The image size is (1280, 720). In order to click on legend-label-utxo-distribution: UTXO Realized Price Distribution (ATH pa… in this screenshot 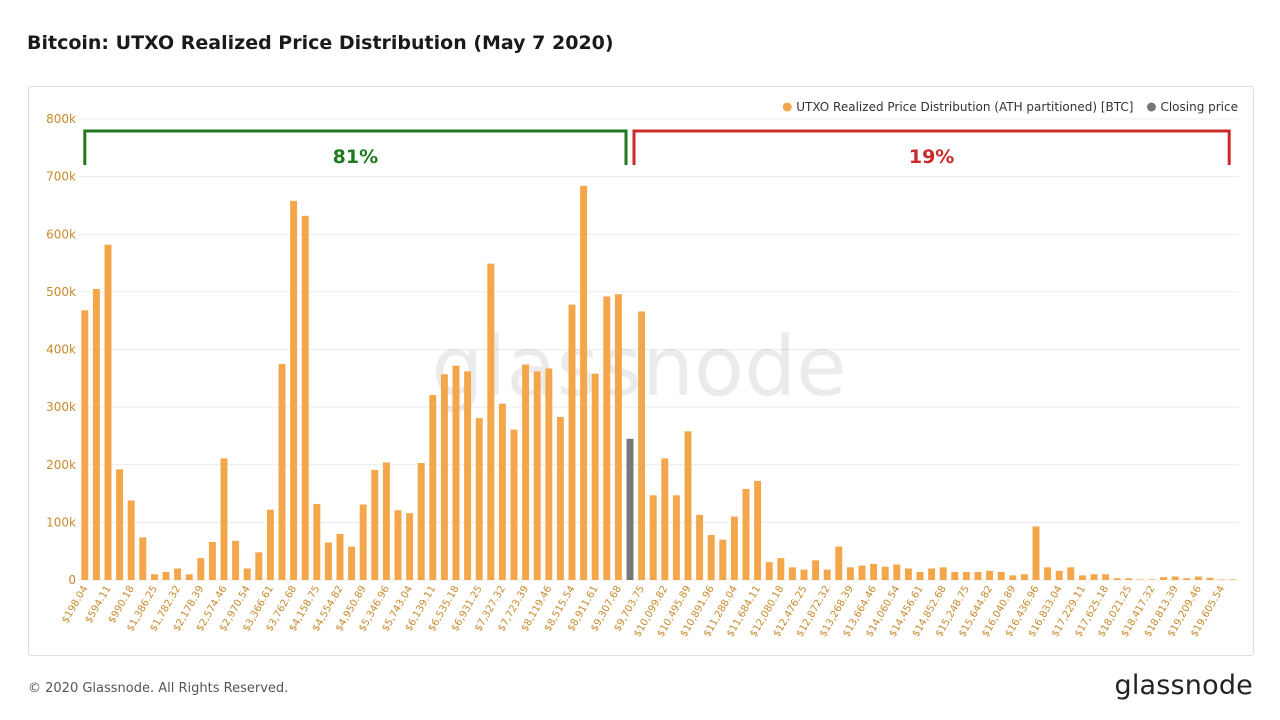, I will do `click(964, 107)`.